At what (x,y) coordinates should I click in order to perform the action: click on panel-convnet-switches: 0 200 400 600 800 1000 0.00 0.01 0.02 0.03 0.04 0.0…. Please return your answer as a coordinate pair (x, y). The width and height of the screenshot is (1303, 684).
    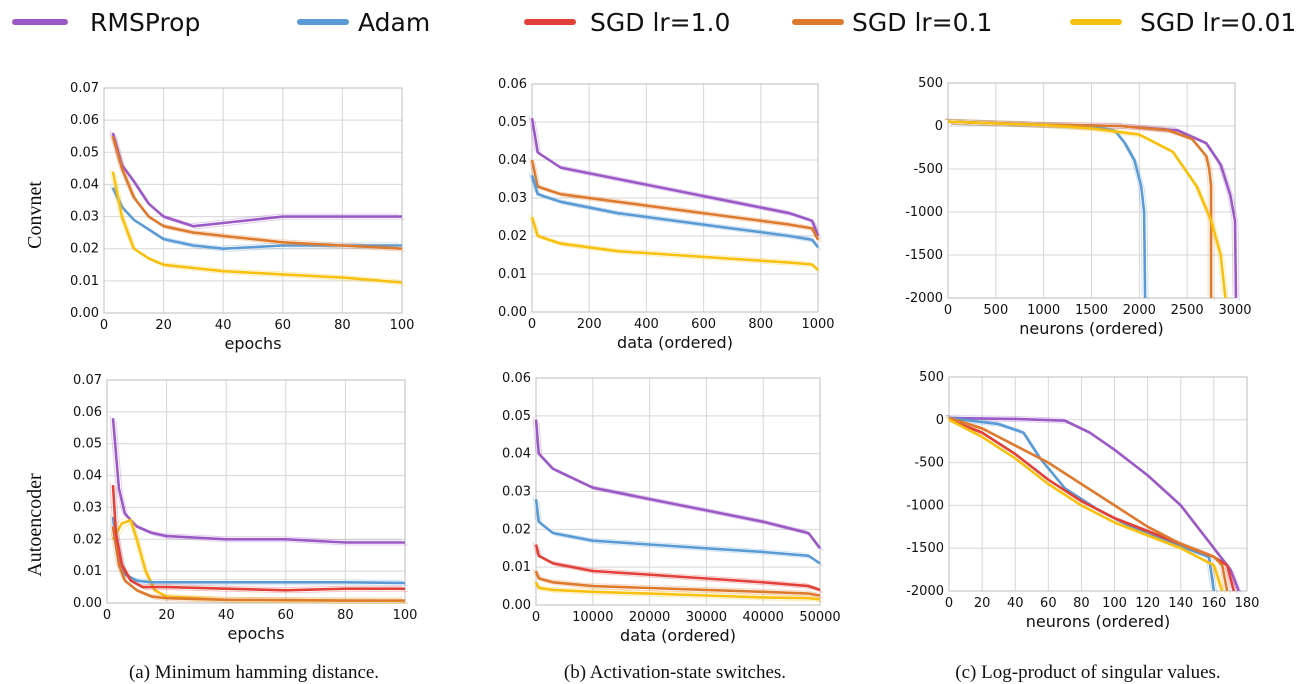
    Looking at the image, I should click on (666, 214).